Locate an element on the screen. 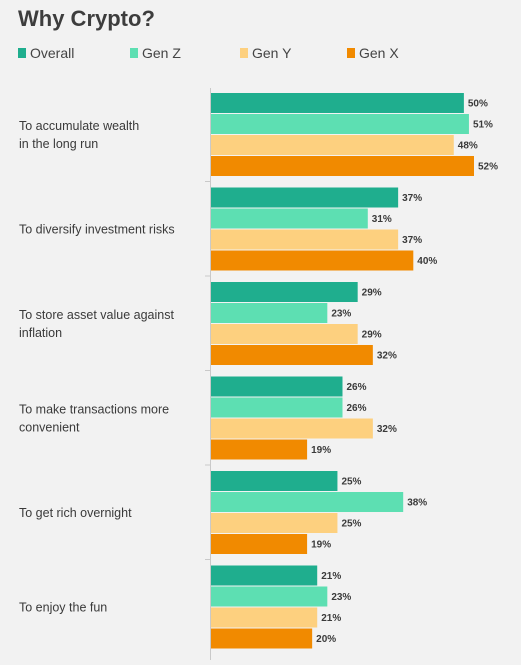 The image size is (521, 665). legend-item: Gen X is located at coordinates (373, 53).